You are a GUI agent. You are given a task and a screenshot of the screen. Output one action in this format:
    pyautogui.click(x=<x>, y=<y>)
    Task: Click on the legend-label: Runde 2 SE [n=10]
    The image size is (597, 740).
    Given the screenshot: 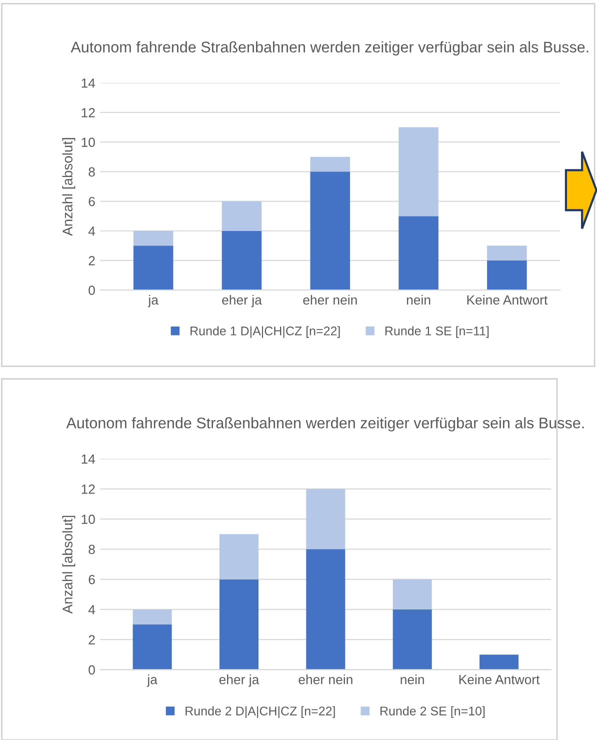 What is the action you would take?
    pyautogui.click(x=432, y=712)
    